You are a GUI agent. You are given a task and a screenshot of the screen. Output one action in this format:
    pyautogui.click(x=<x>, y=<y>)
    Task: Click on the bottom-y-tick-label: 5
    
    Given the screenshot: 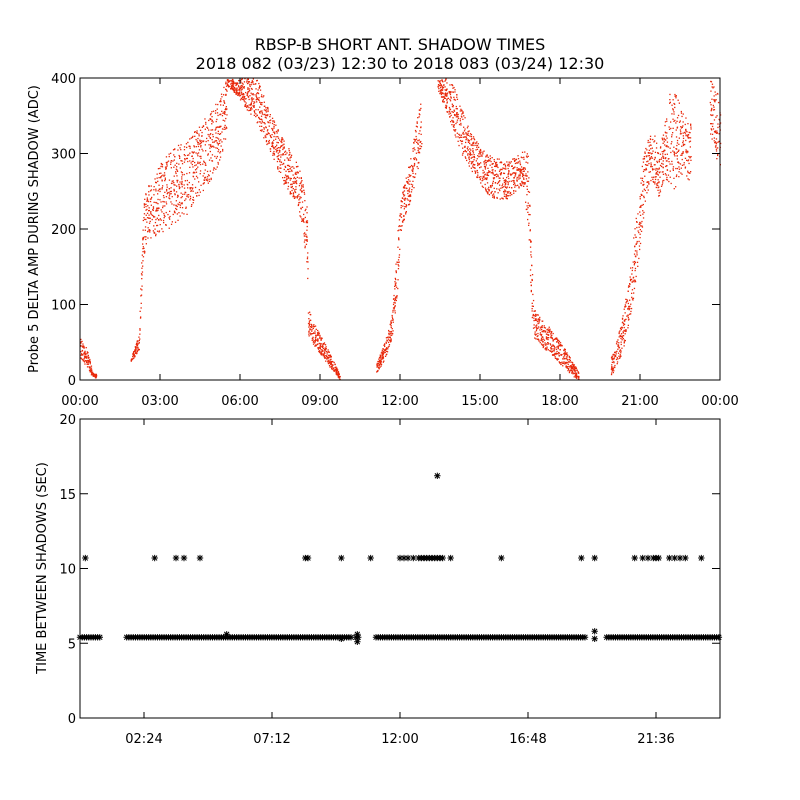 What is the action you would take?
    pyautogui.click(x=72, y=644)
    